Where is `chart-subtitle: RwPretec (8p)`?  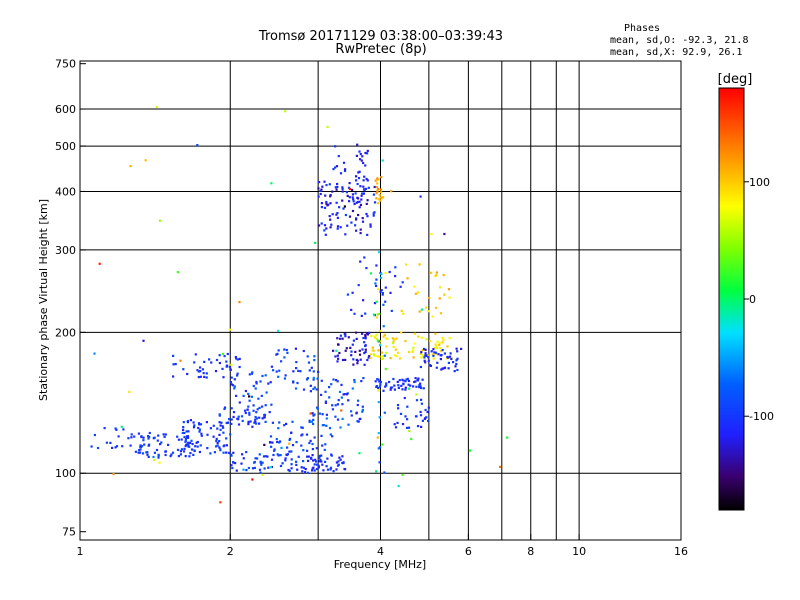 chart-subtitle: RwPretec (8p) is located at coordinates (380, 49).